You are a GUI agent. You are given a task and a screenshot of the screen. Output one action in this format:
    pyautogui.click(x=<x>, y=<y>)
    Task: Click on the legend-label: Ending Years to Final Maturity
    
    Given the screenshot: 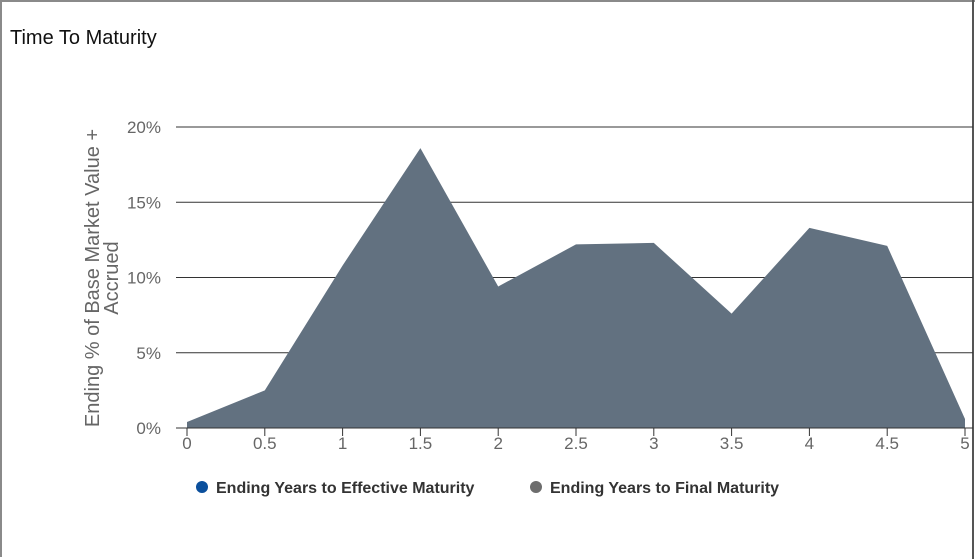 What is the action you would take?
    pyautogui.click(x=664, y=488)
    